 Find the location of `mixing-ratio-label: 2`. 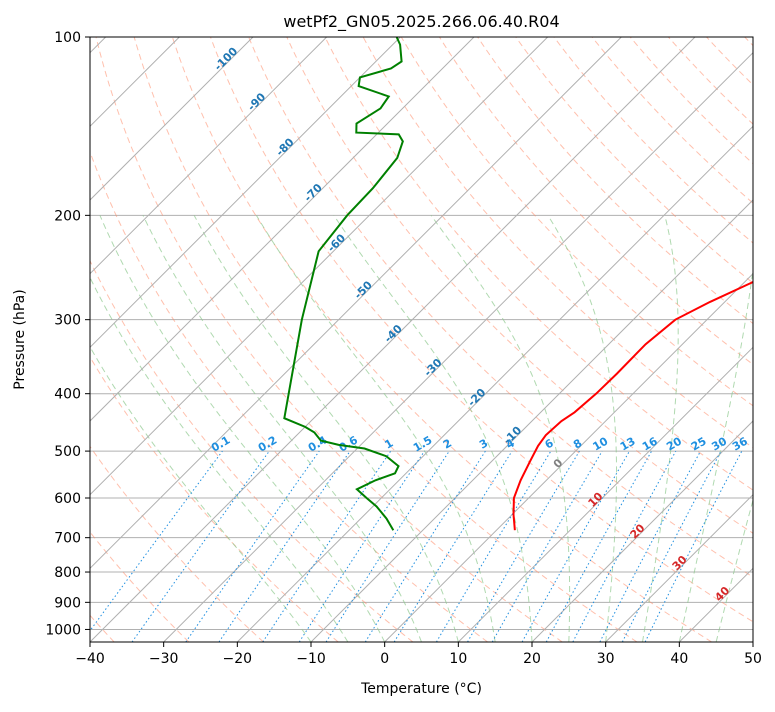

mixing-ratio-label: 2 is located at coordinates (447, 444).